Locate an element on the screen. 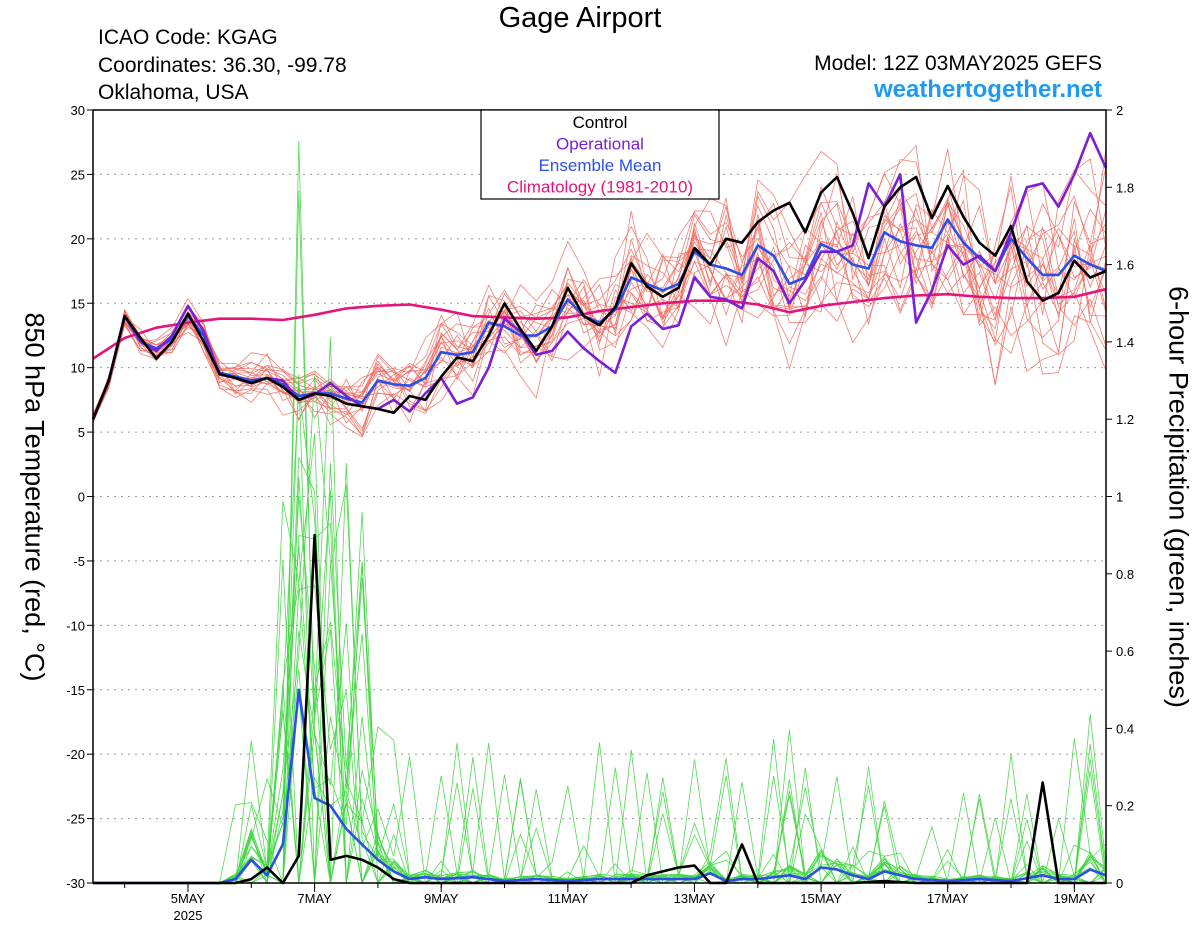  right-tick-label: 2 is located at coordinates (1119, 110).